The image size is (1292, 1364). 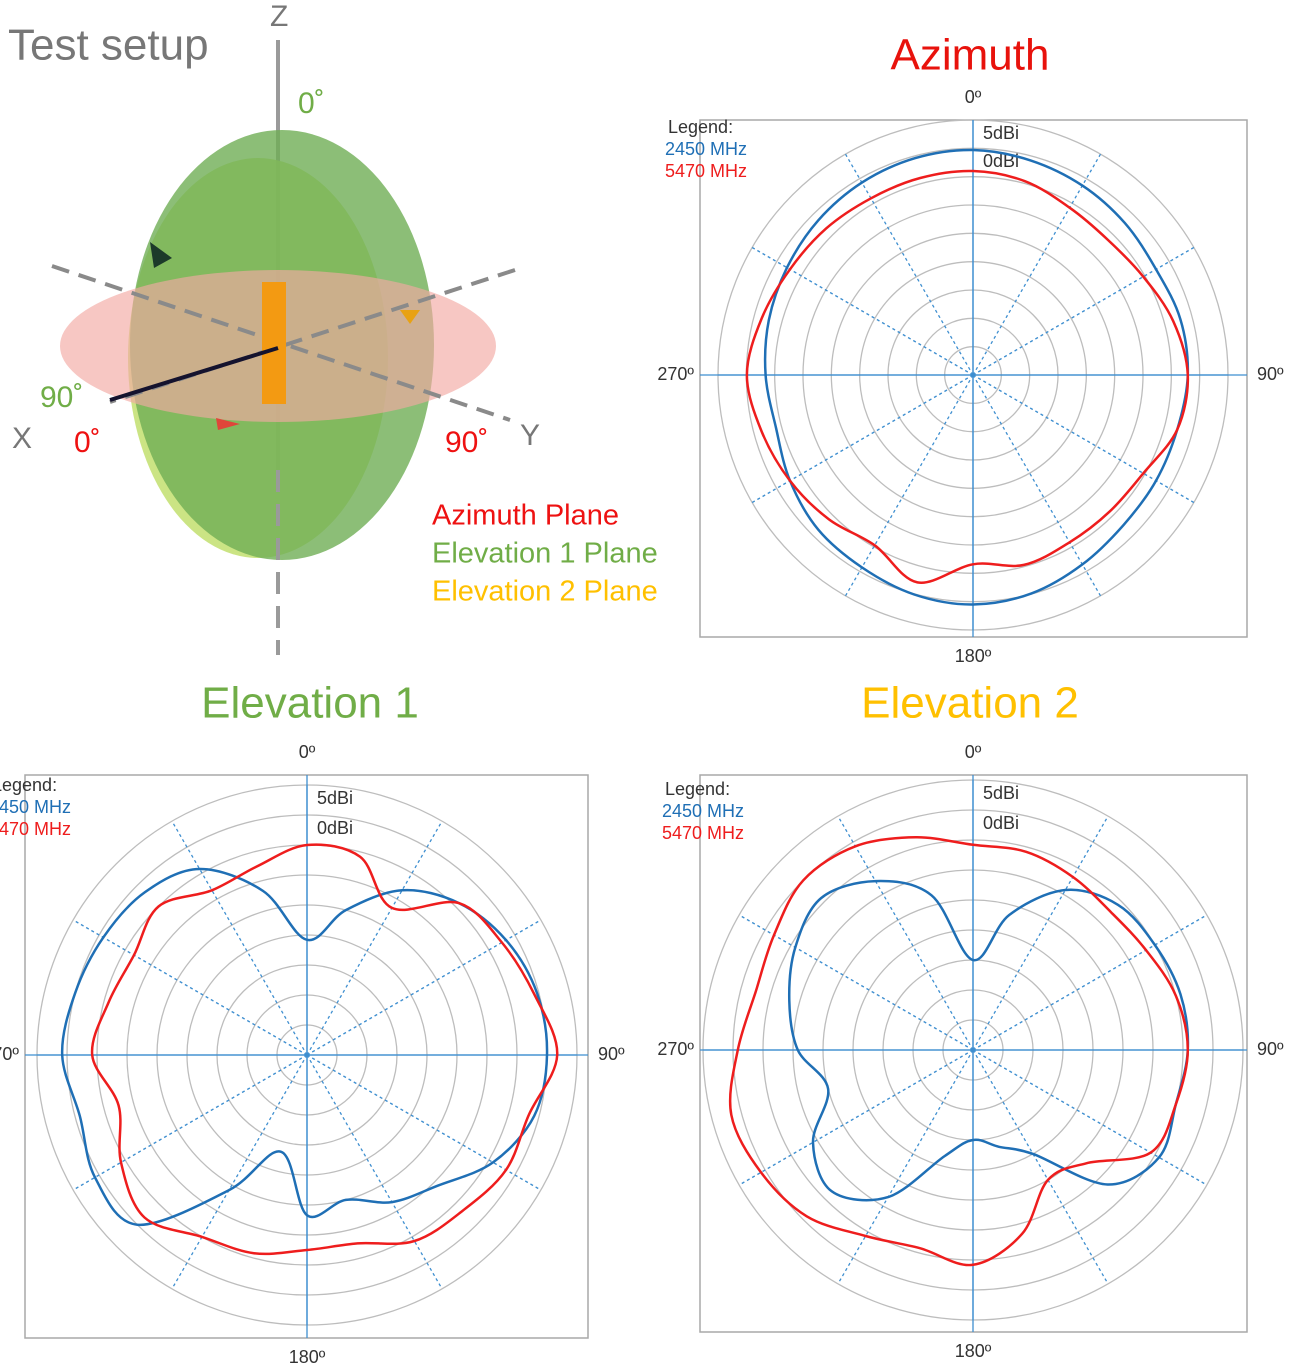 What do you see at coordinates (311, 103) in the screenshot?
I see `elevation-zero-label: 0˚` at bounding box center [311, 103].